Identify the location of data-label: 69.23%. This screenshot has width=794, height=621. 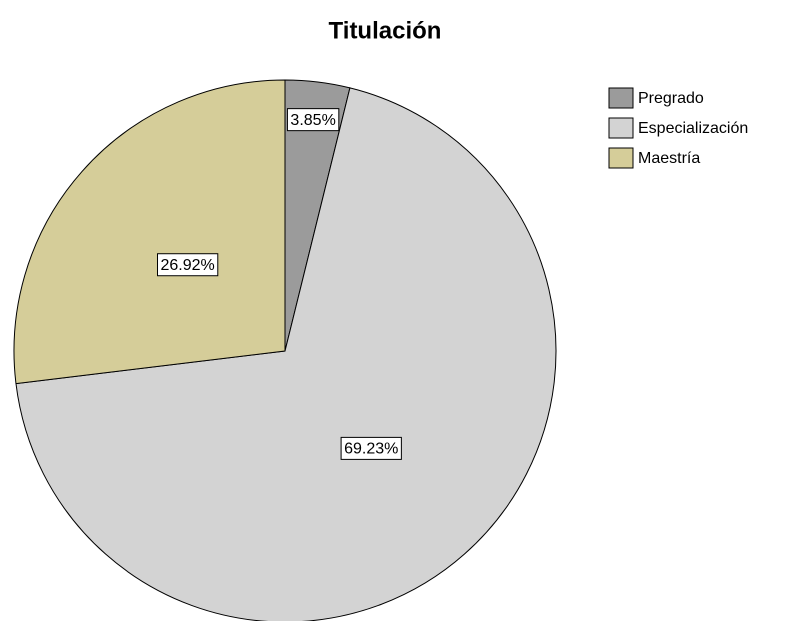
(371, 448).